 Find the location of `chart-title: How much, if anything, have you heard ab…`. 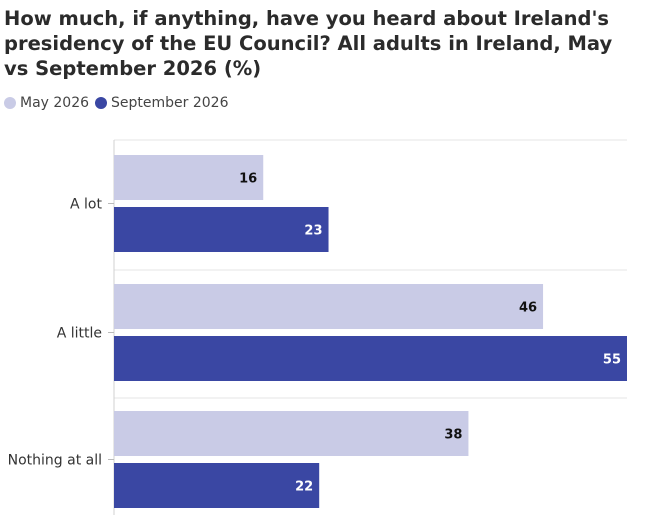

chart-title: How much, if anything, have you heard ab… is located at coordinates (308, 43).